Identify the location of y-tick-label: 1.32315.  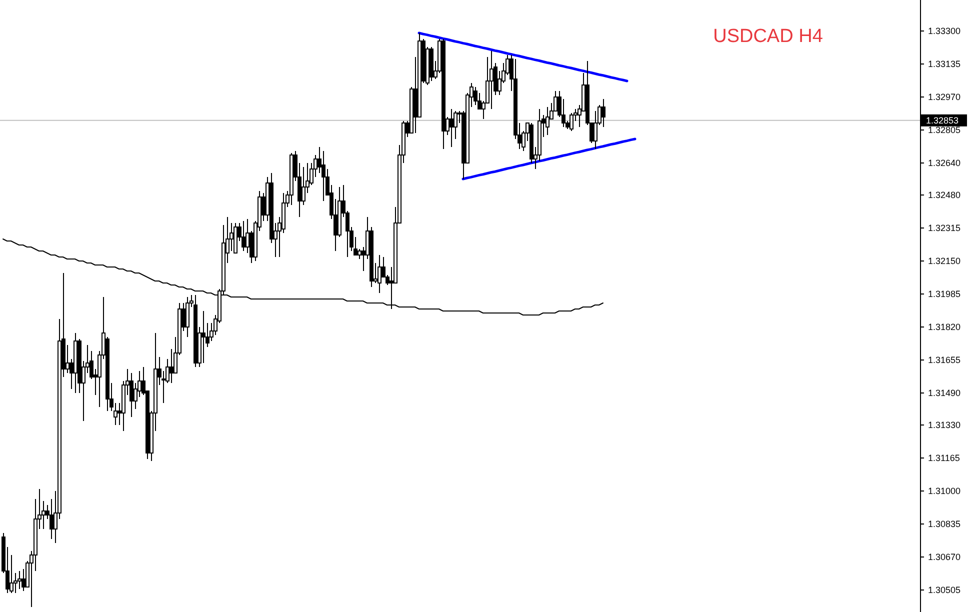
(944, 228).